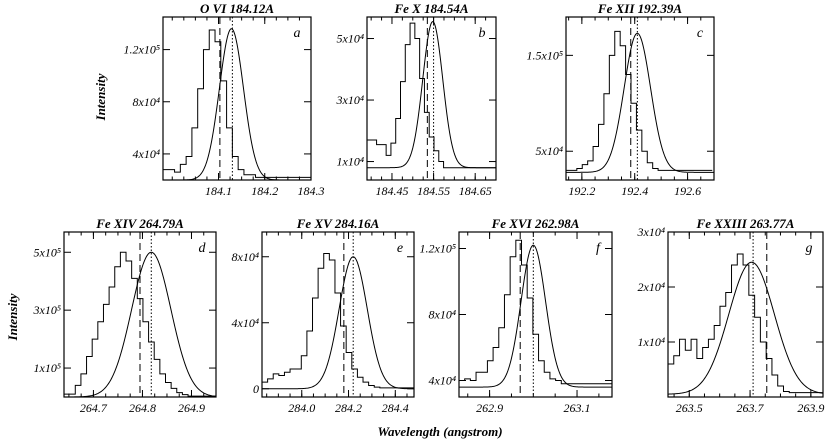 Image resolution: width=830 pixels, height=441 pixels. I want to click on x-tick-label: 184.3, so click(311, 191).